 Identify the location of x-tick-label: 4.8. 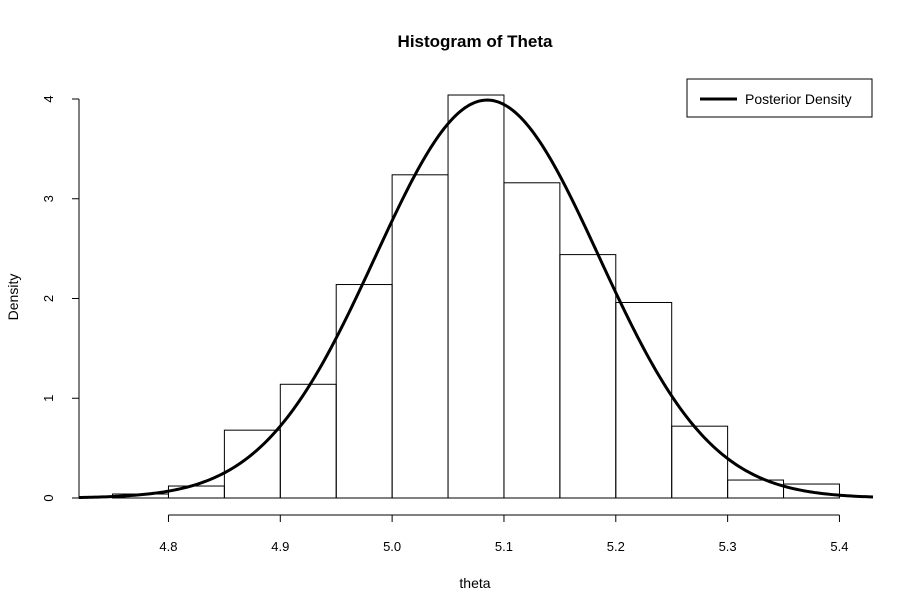
(168, 546).